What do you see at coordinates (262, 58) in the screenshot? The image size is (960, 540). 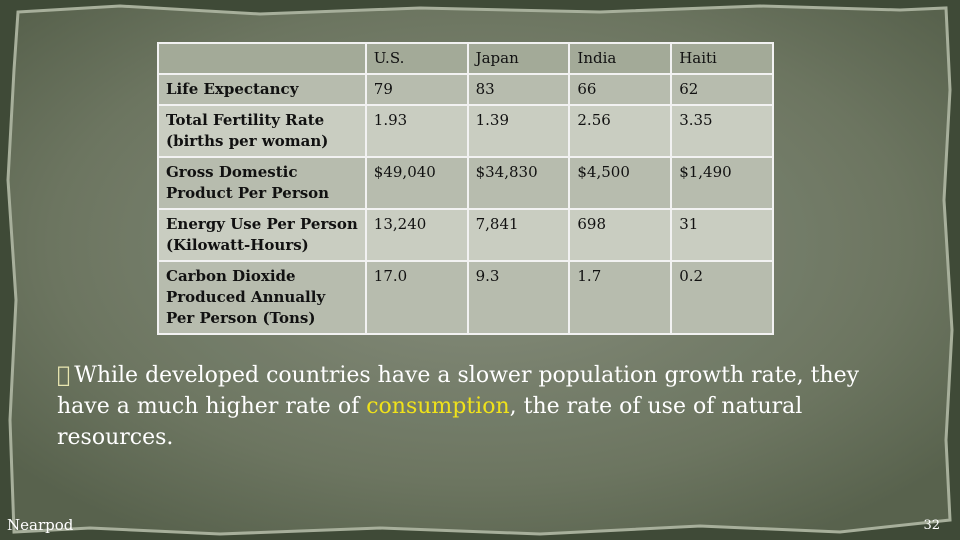 I see `header-cell-blank` at bounding box center [262, 58].